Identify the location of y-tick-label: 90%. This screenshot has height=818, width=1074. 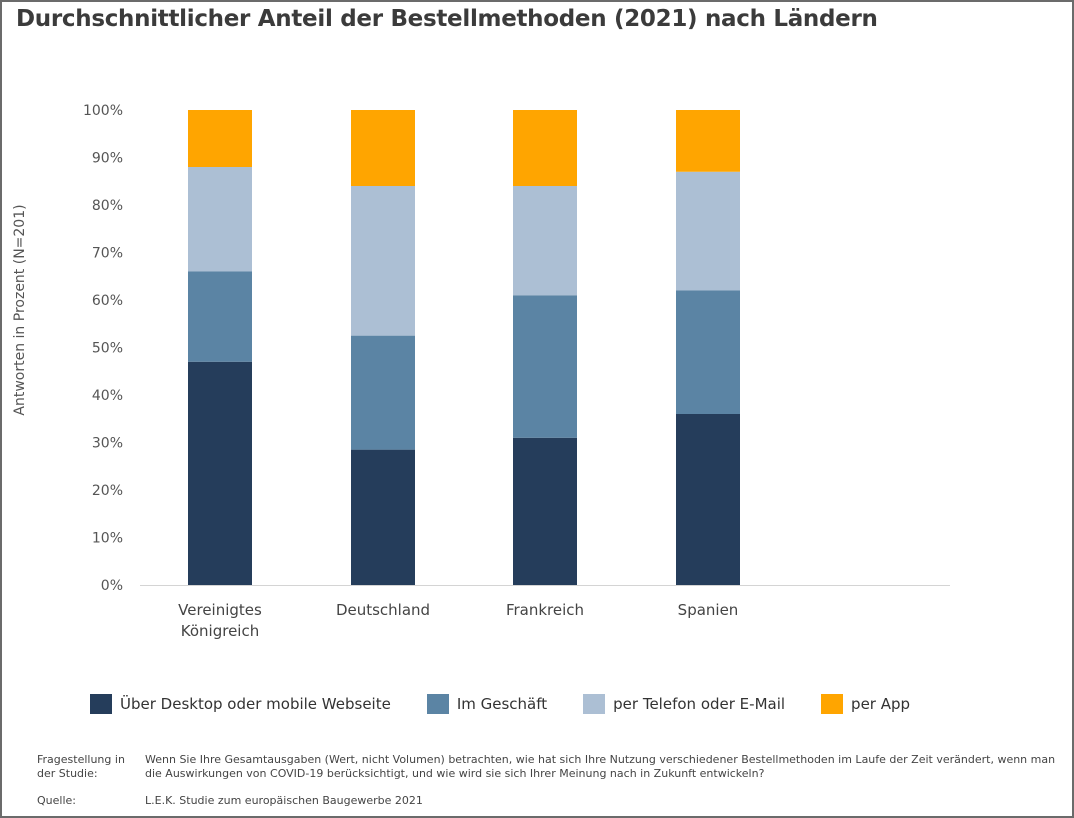
(107, 159).